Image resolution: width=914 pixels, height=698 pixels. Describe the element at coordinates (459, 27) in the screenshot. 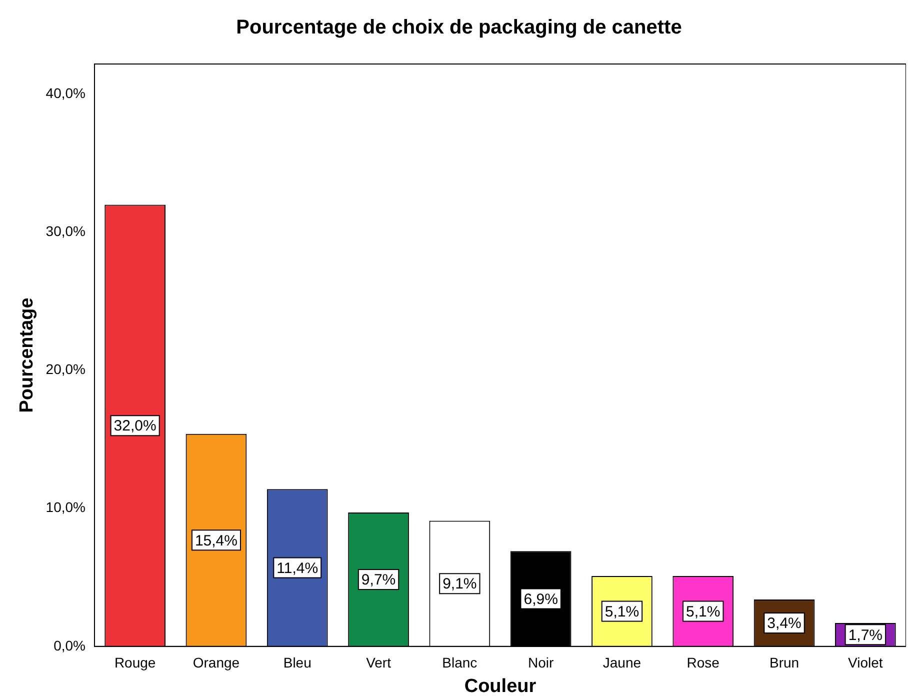

I see `chart-title: Pourcentage de choix de packaging de canette` at that location.